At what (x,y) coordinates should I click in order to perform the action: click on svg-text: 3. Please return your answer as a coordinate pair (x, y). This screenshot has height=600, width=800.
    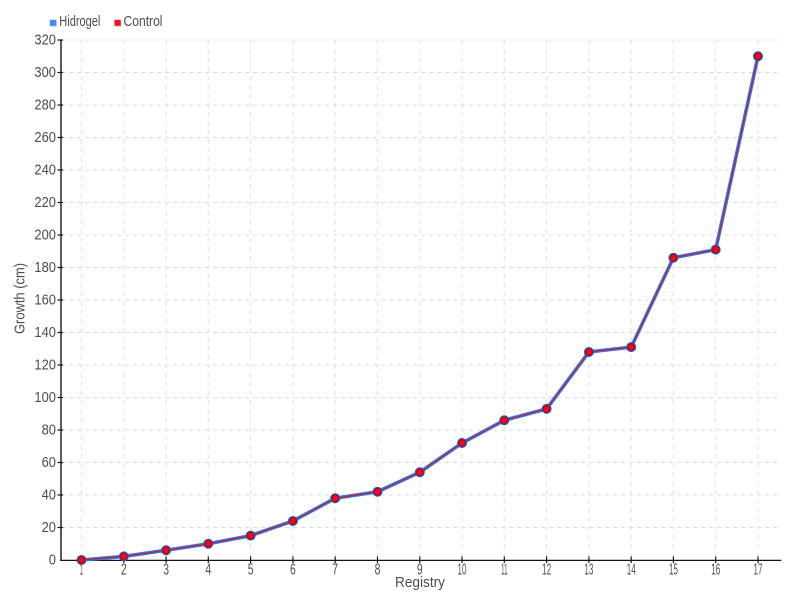
    Looking at the image, I should click on (166, 570).